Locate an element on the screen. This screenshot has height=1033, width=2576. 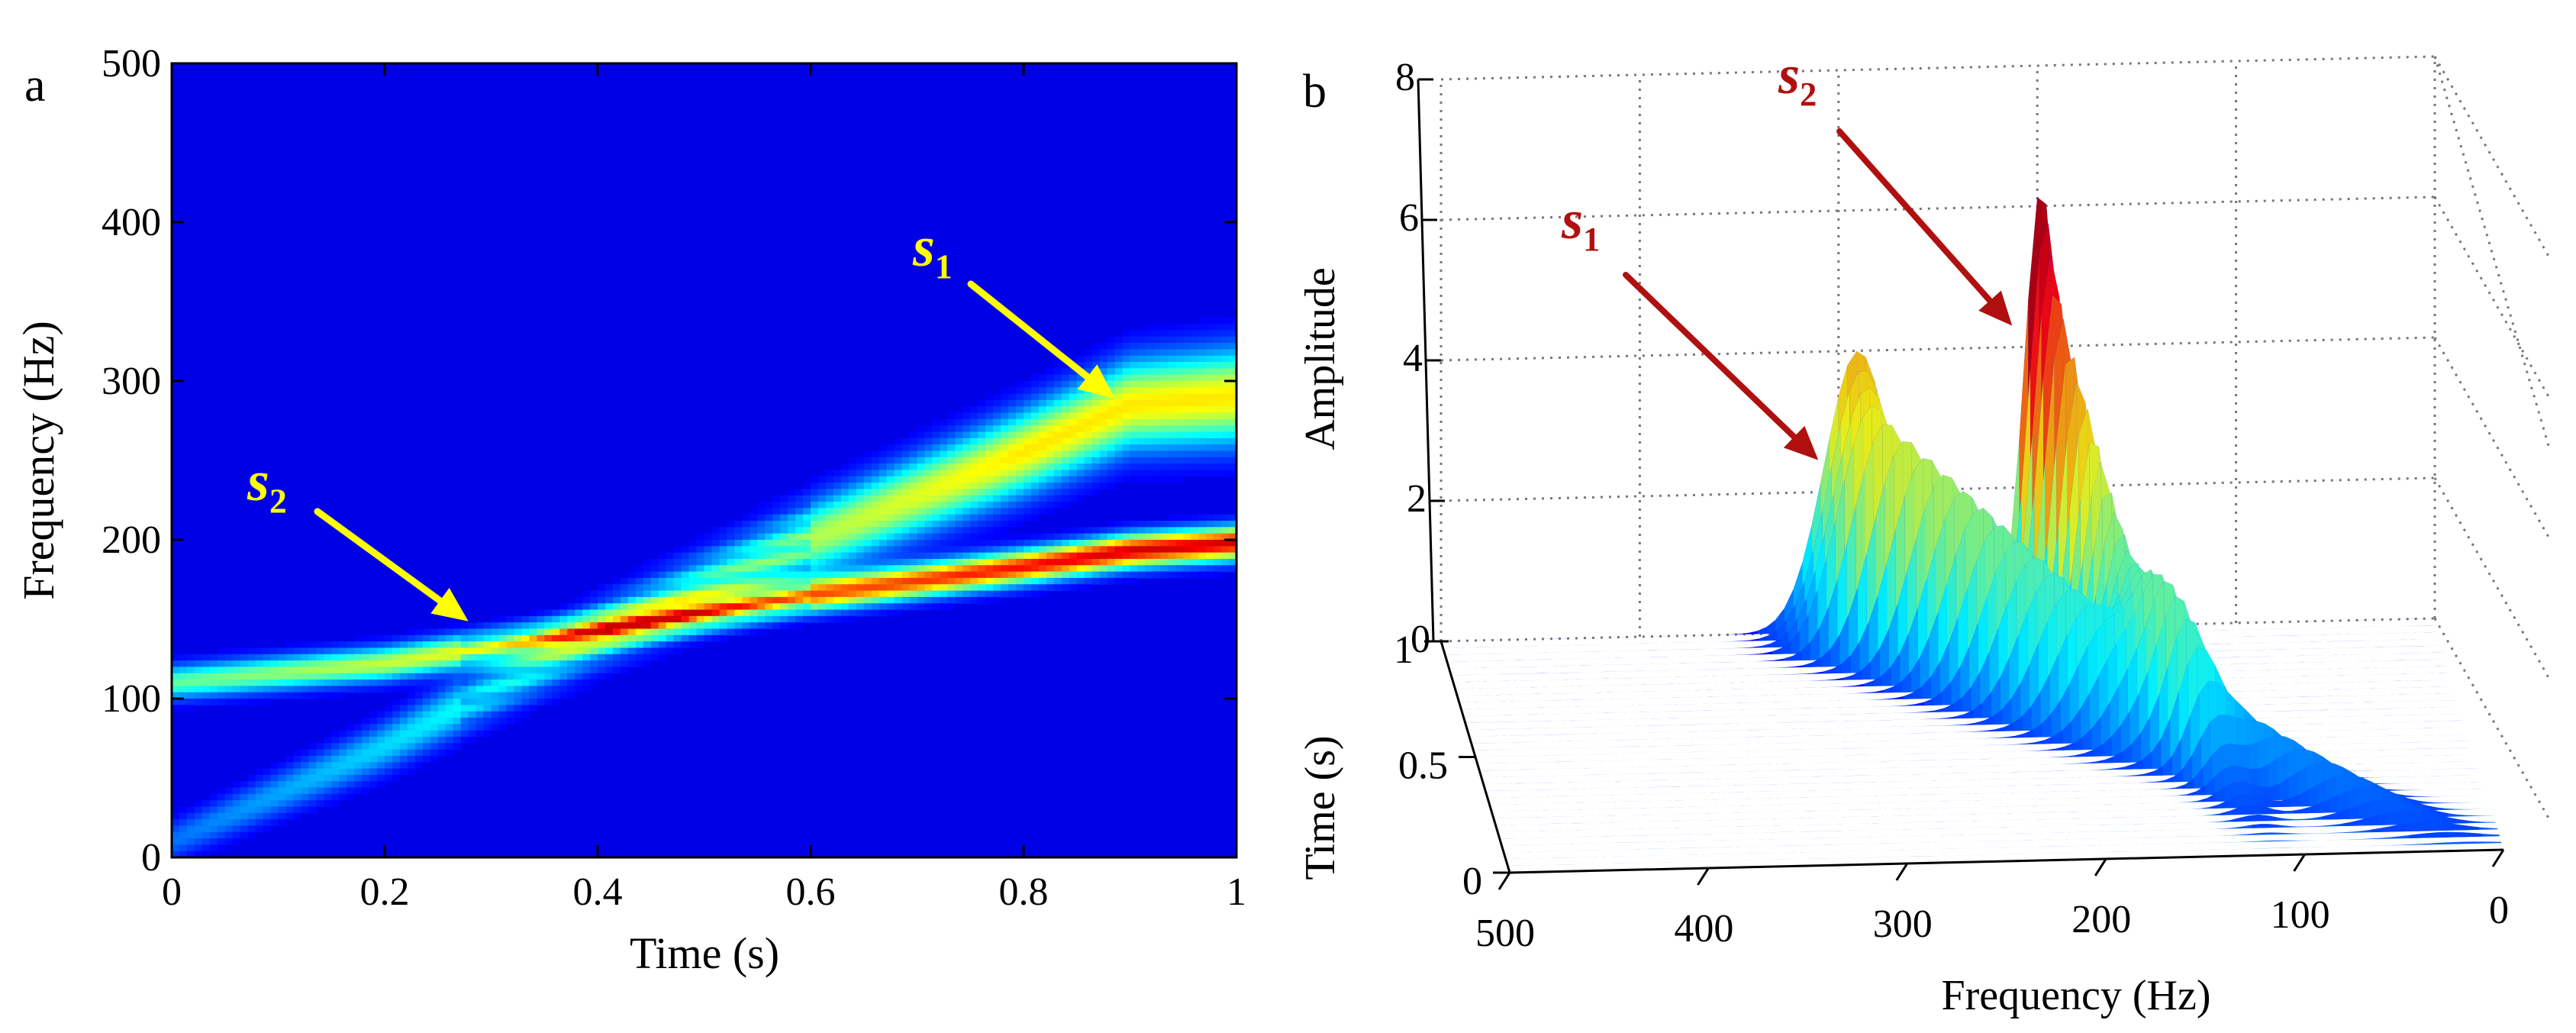
x-tick-label: 0.6 is located at coordinates (811, 892).